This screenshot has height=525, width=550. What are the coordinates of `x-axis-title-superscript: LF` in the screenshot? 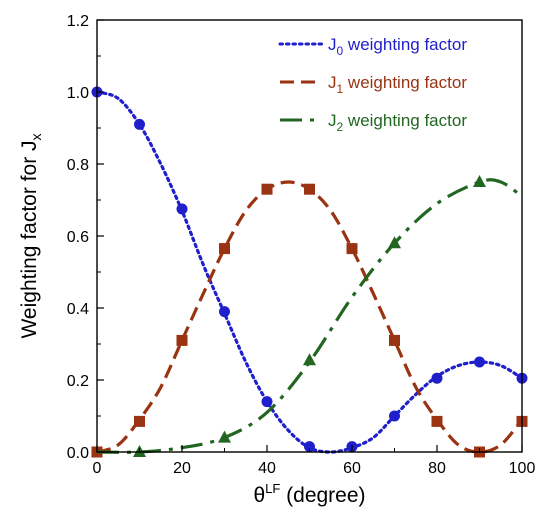 It's located at (272, 488).